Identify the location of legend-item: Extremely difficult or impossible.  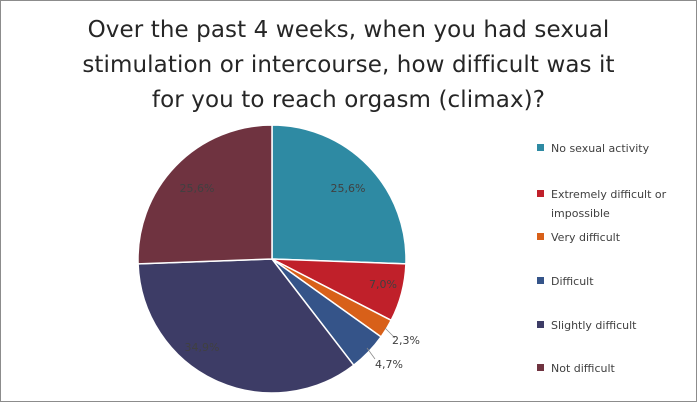
(616, 204).